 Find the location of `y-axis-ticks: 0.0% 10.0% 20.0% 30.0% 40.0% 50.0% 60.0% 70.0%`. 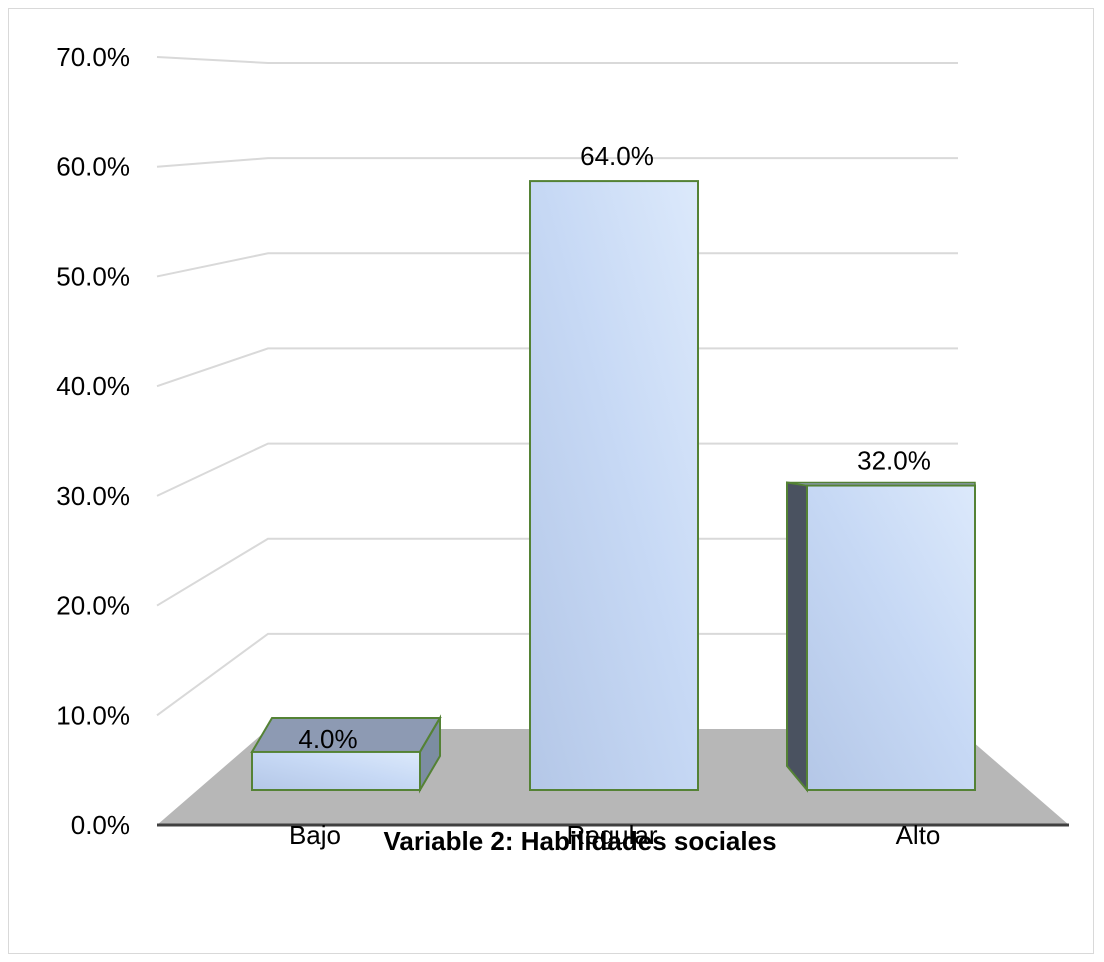

y-axis-ticks: 0.0% 10.0% 20.0% 30.0% 40.0% 50.0% 60.0% 70.0% is located at coordinates (93, 441).